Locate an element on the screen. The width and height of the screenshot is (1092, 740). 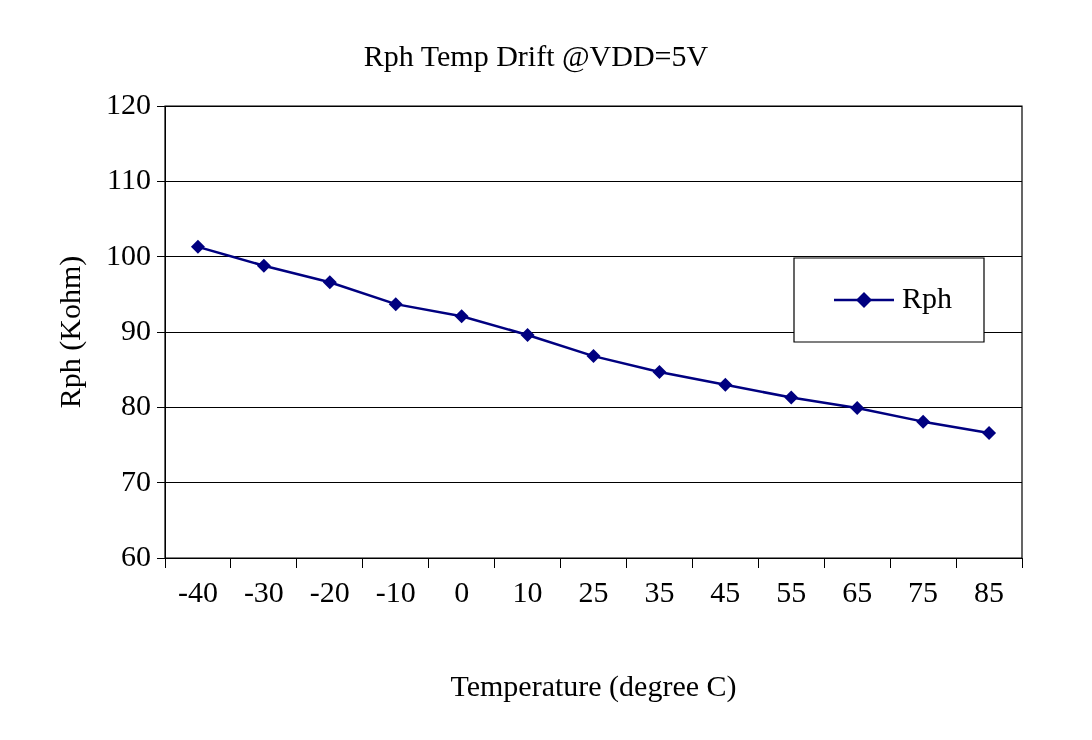
legend-label: Rph is located at coordinates (927, 297).